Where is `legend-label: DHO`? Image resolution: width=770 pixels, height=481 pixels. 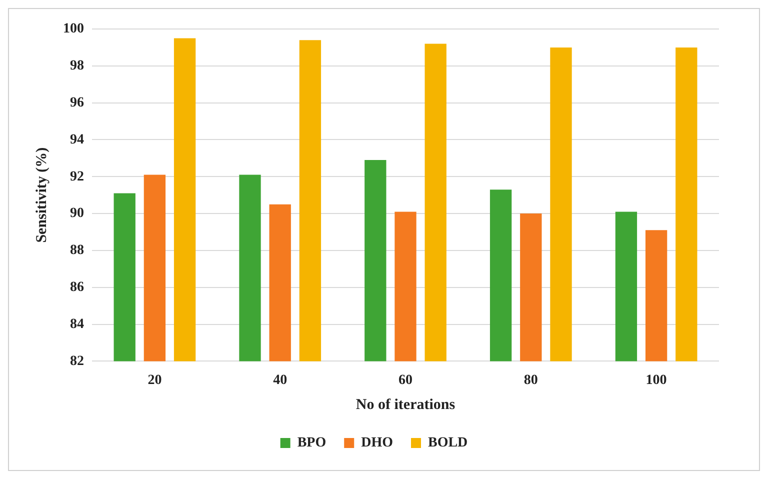
legend-label: DHO is located at coordinates (377, 443).